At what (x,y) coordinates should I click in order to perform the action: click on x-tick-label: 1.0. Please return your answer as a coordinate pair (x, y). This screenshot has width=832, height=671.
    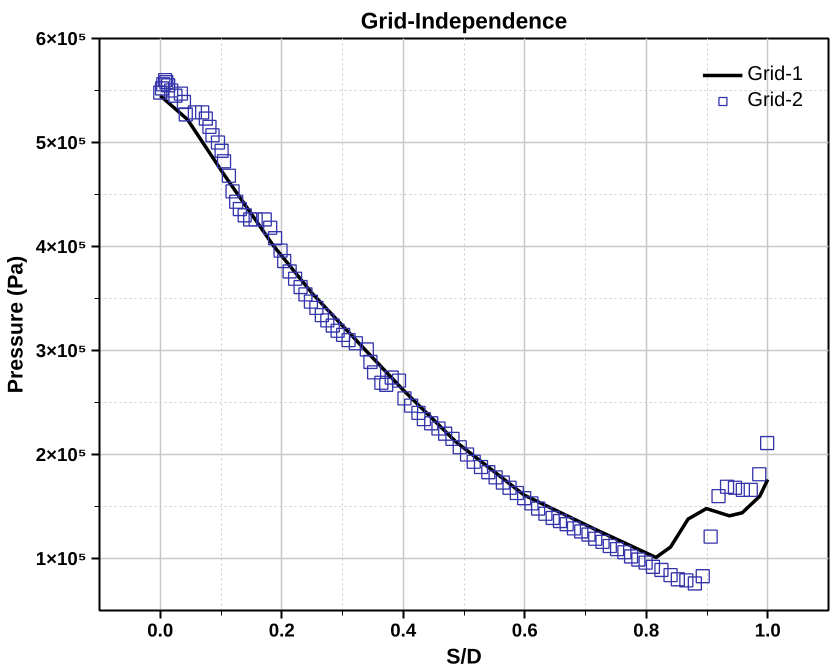
    Looking at the image, I should click on (767, 630).